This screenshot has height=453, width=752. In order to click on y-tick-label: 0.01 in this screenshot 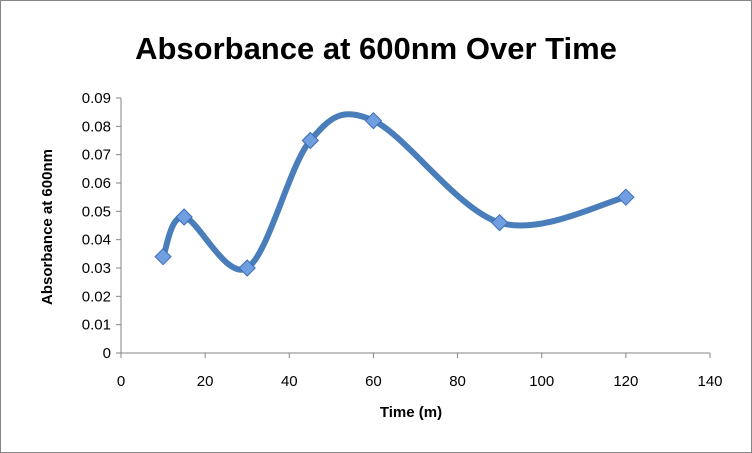, I will do `click(96, 325)`.